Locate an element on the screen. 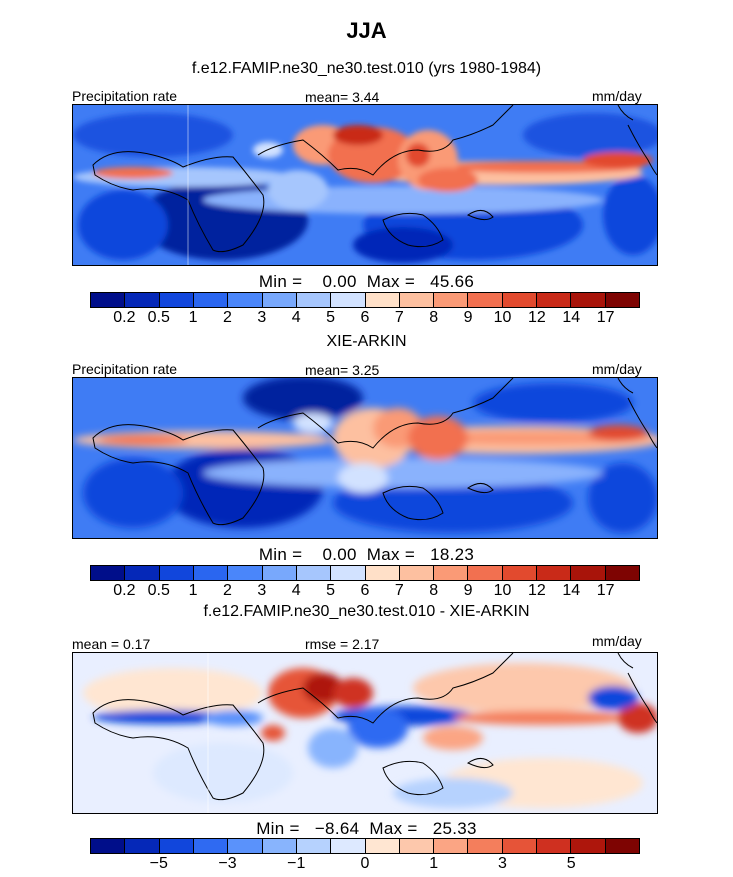  colorbar-tick-label: 0 is located at coordinates (365, 863).